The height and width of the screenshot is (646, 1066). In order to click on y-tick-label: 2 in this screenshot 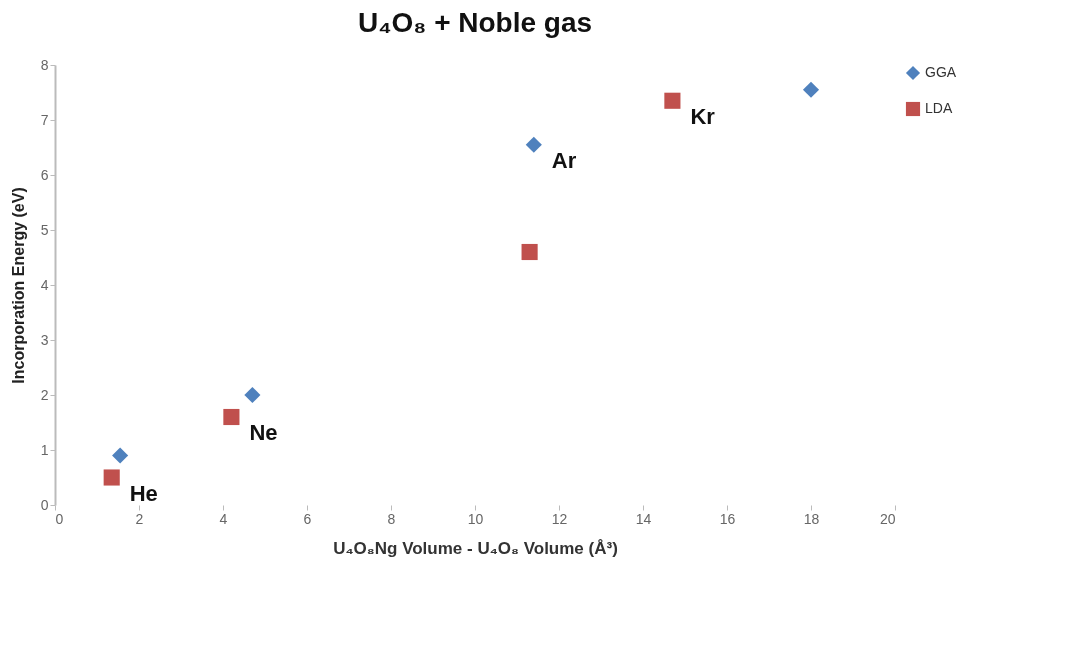, I will do `click(44, 394)`.